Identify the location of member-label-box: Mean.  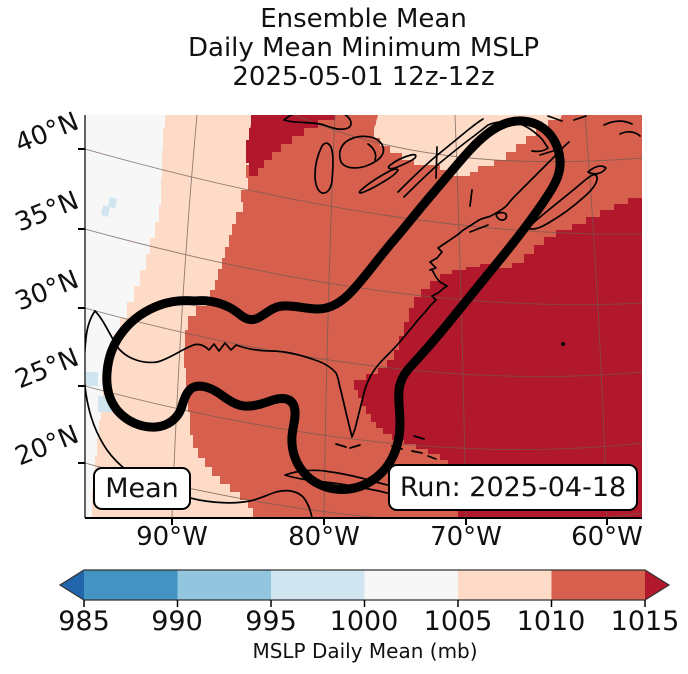
(142, 488).